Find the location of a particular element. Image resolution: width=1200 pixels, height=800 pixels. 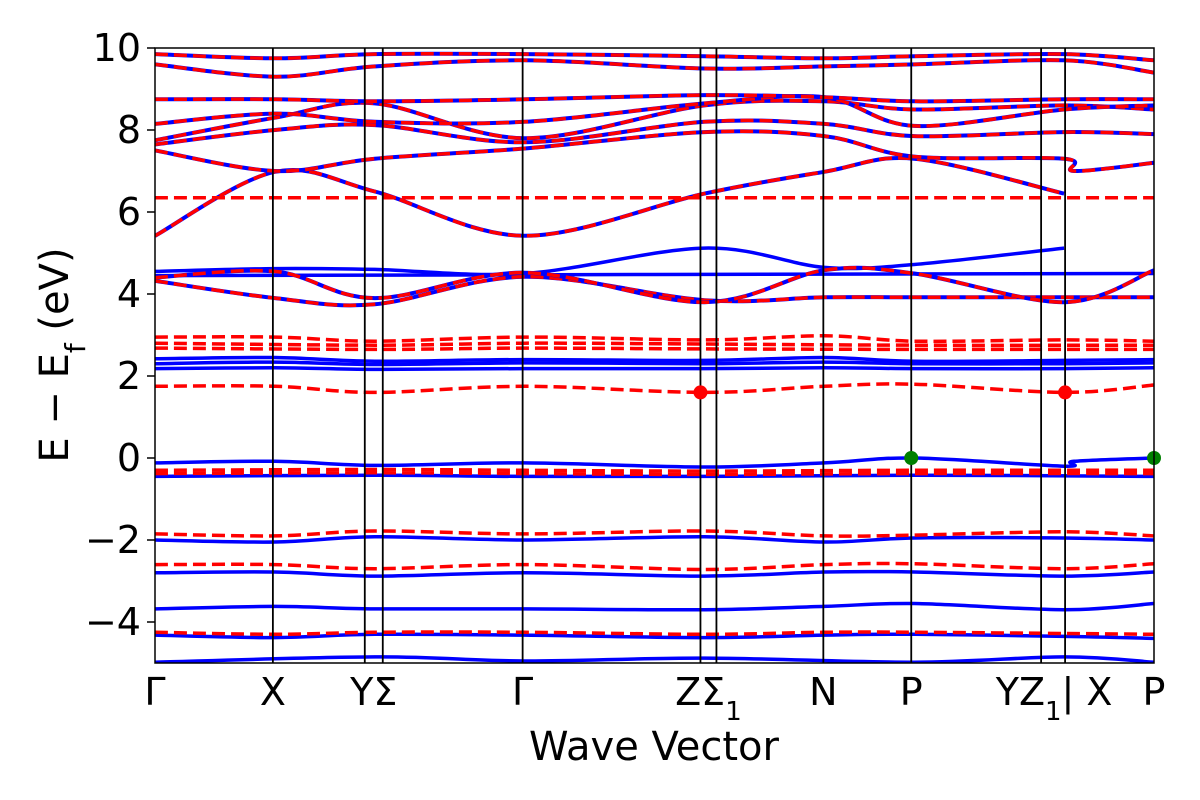

x-tick-label-3: Γ is located at coordinates (522, 692).